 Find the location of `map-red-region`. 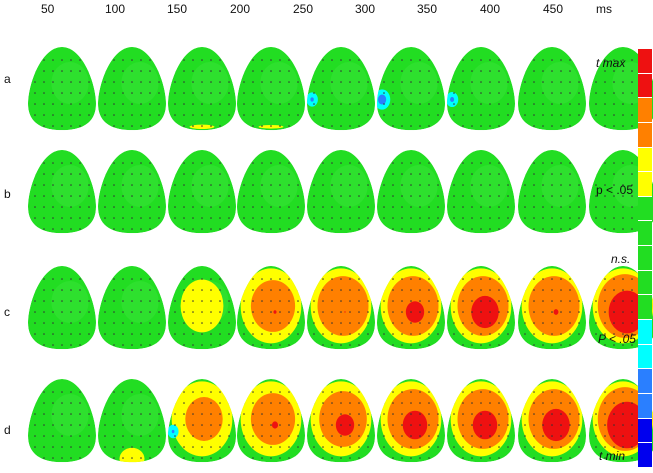

map-red-region is located at coordinates (415, 312).